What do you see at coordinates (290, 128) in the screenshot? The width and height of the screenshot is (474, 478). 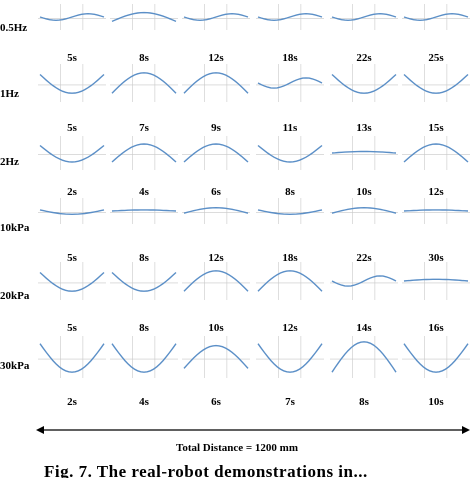 I see `time-label: 11s` at bounding box center [290, 128].